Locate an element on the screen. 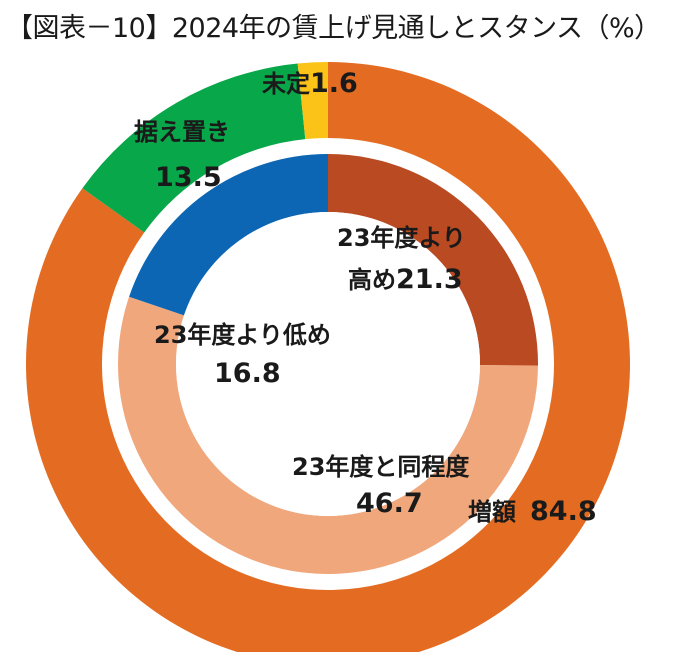  label-lower-name: 23年度より低め is located at coordinates (242, 335).